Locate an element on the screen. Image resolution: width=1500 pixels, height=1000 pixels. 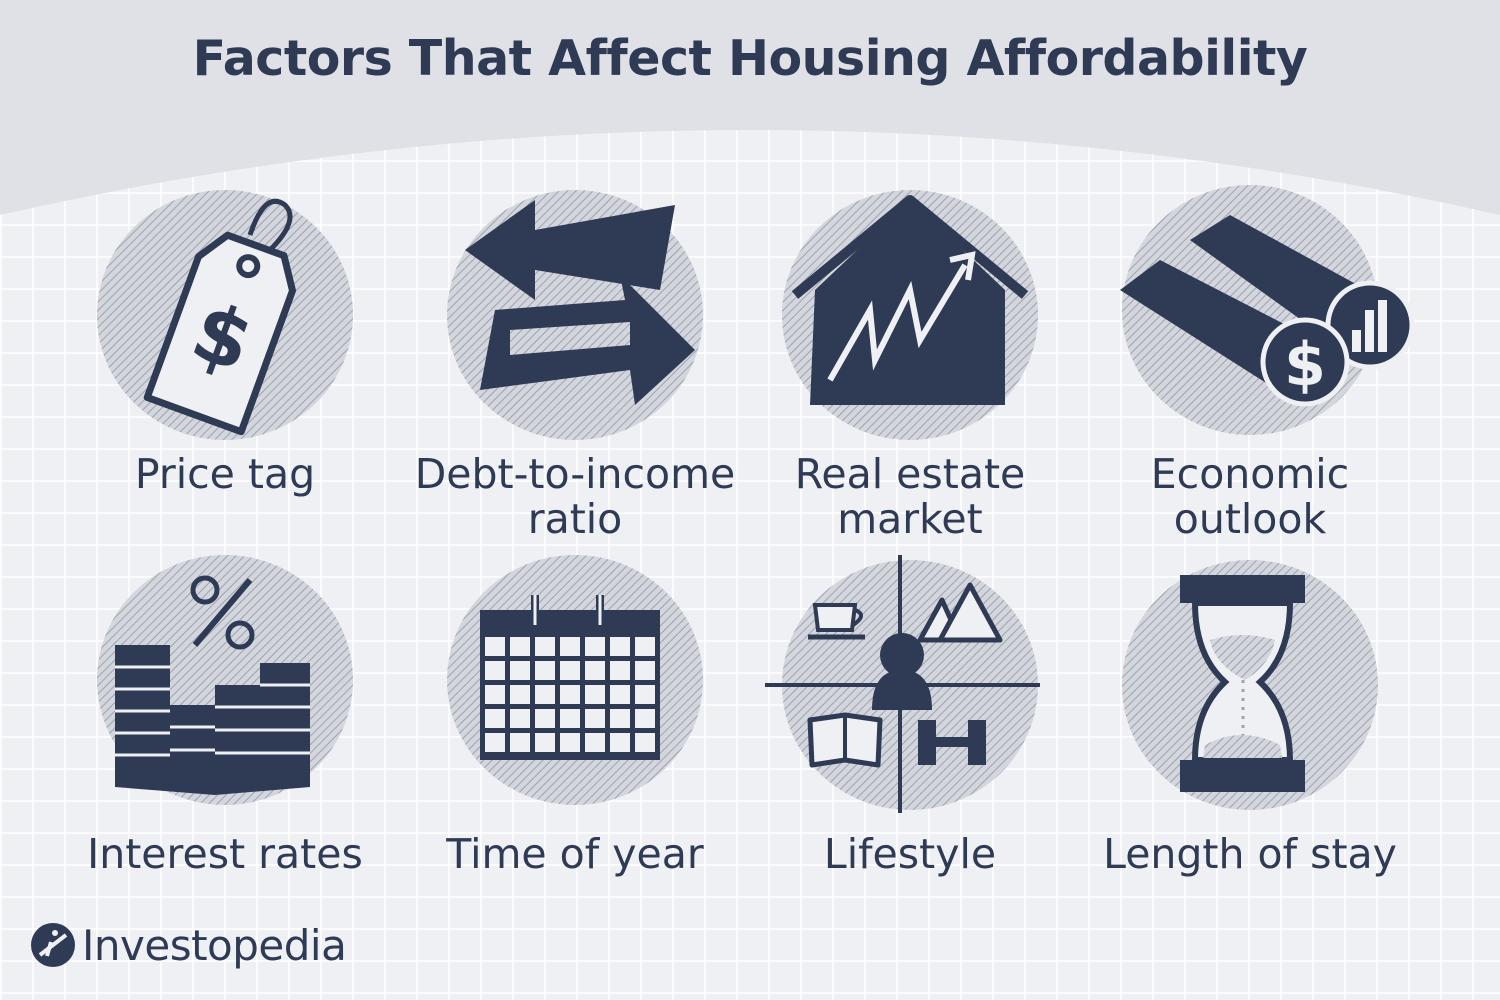
percent-stacks-icon is located at coordinates (225, 680).